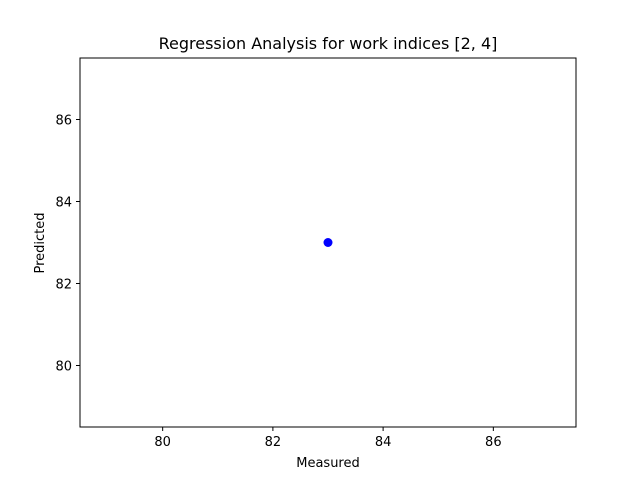 This screenshot has height=480, width=640. I want to click on x-tick-label: 82, so click(273, 442).